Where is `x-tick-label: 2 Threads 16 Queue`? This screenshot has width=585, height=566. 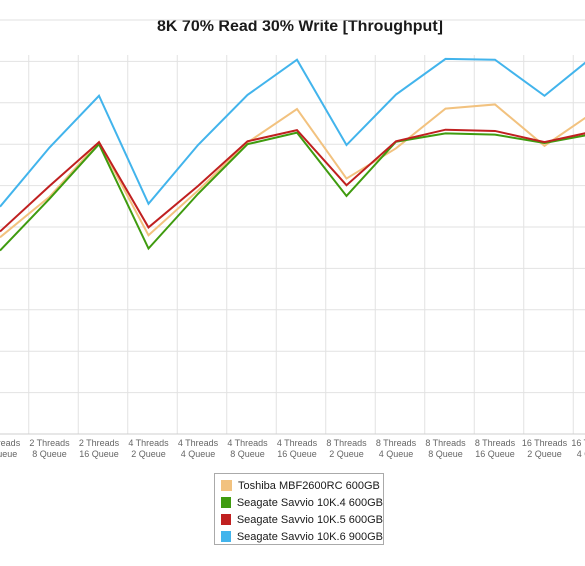
x-tick-label: 2 Threads 16 Queue is located at coordinates (99, 448).